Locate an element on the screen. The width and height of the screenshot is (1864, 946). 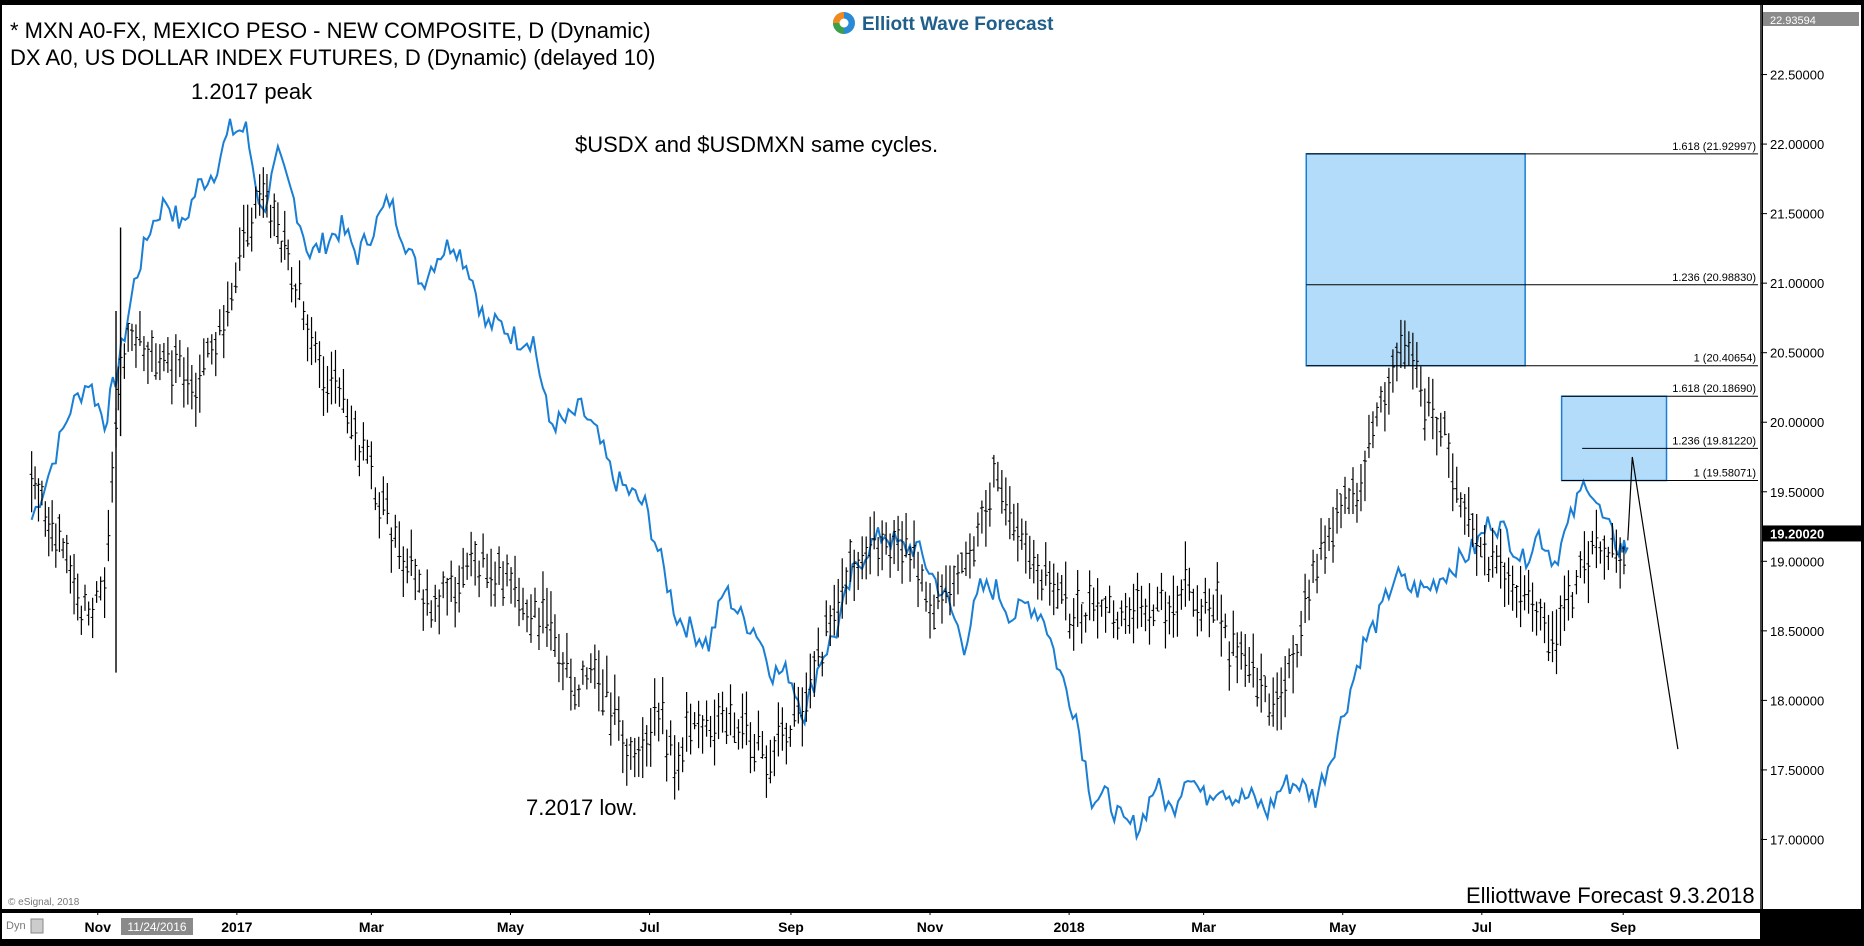
copyright-text: © eSignal, 2018 is located at coordinates (44, 902).